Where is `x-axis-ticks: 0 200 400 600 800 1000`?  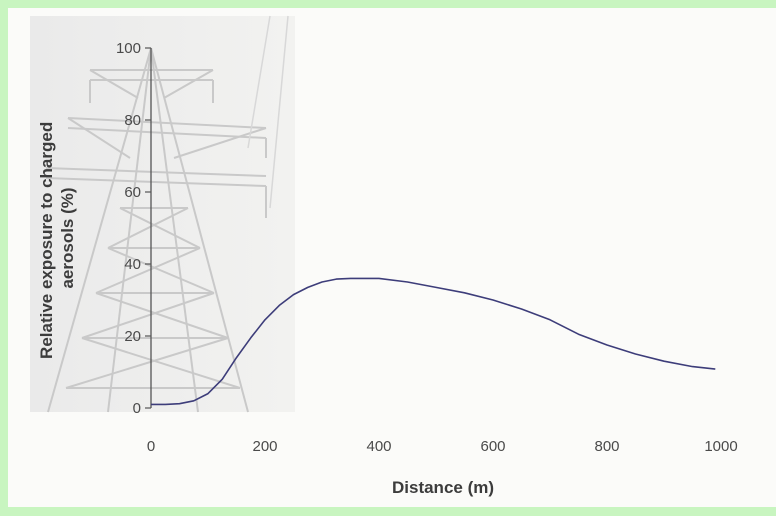 x-axis-ticks: 0 200 400 600 800 1000 is located at coordinates (442, 446).